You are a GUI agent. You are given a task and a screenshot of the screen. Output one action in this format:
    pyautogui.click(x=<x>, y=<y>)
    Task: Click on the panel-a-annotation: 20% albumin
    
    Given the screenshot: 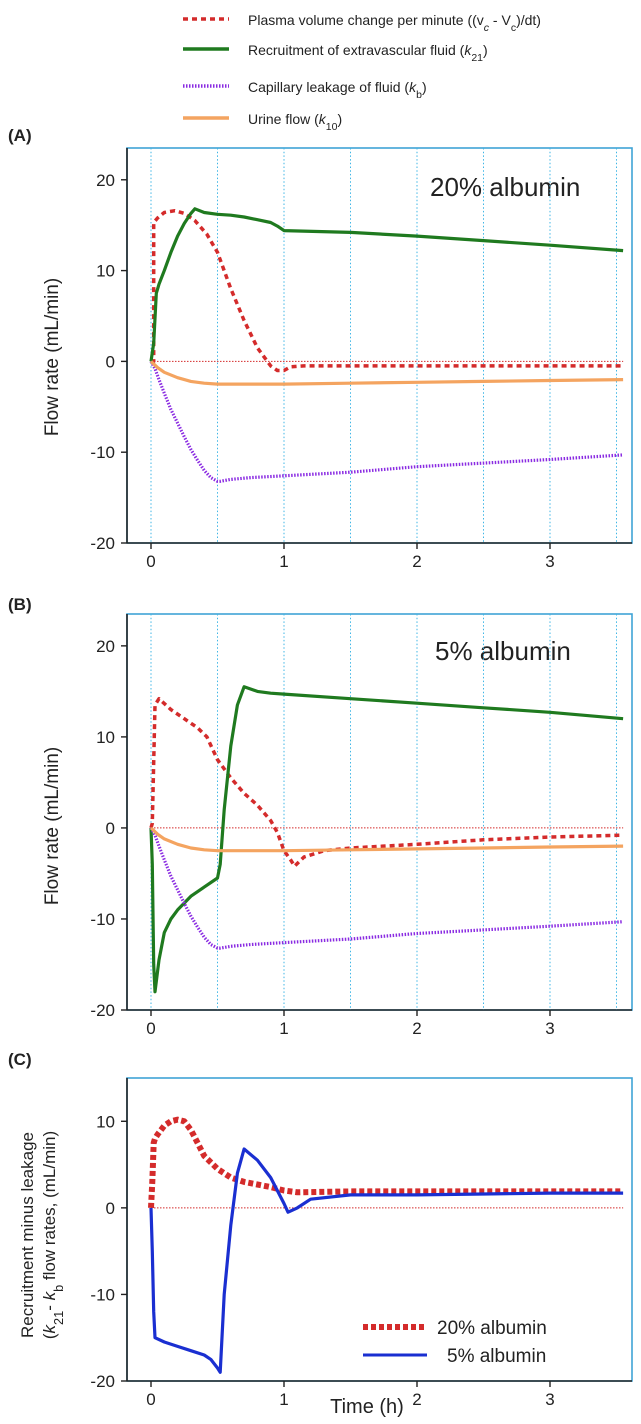 What is the action you would take?
    pyautogui.click(x=505, y=187)
    